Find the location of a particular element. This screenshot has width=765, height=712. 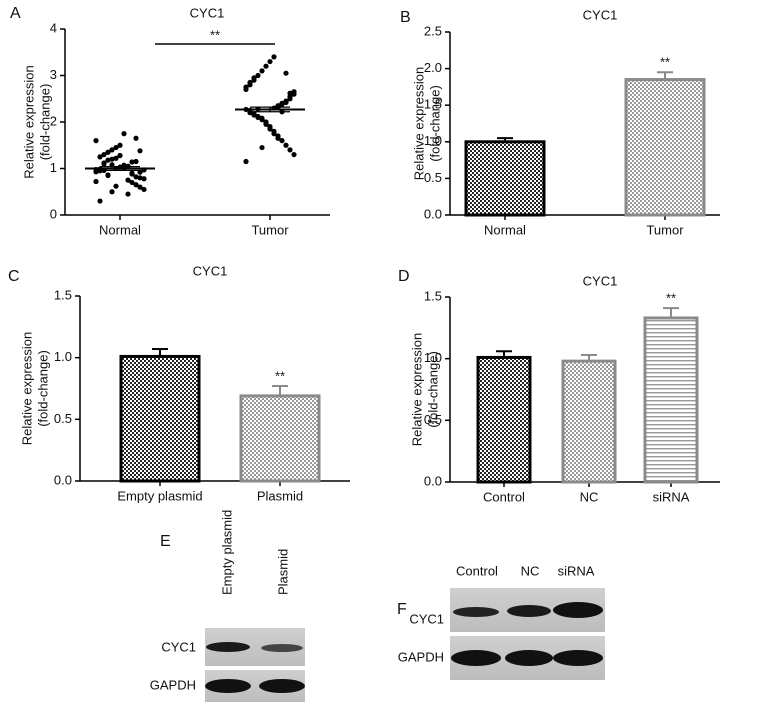

lane-label: Plasmid is located at coordinates (282, 572).